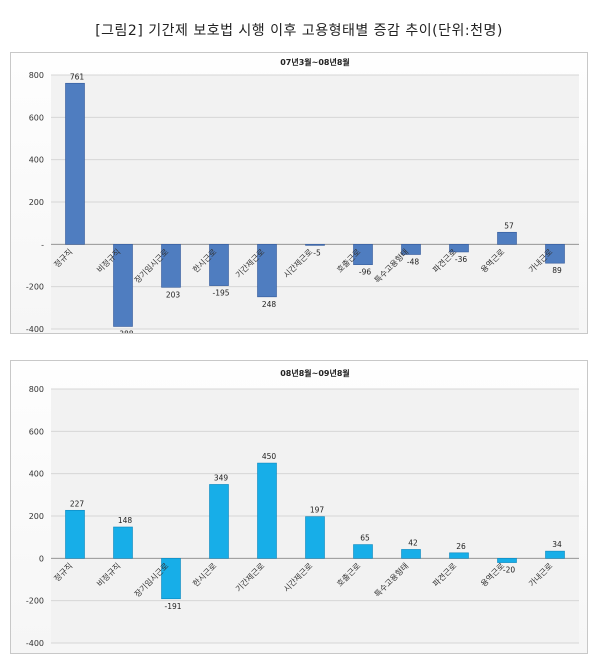 This screenshot has width=598, height=664. I want to click on data-label: -48, so click(413, 261).